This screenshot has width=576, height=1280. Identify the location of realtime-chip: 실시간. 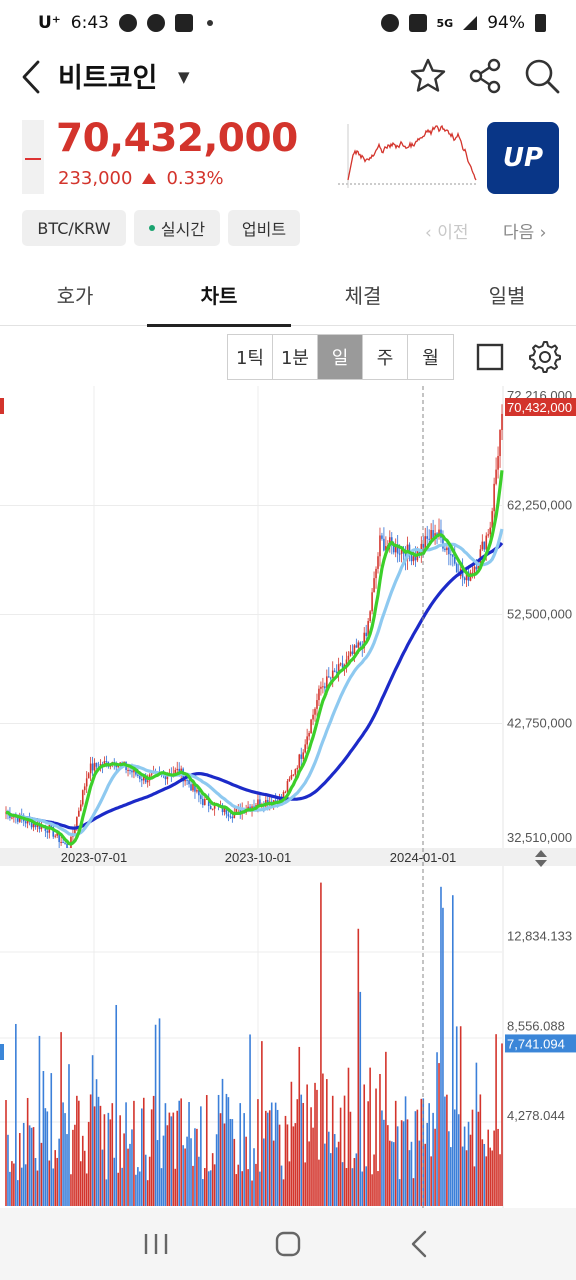
(177, 228).